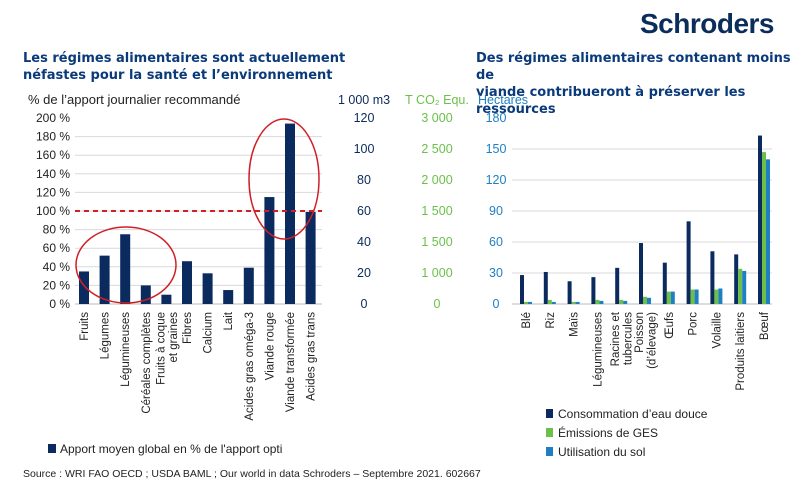 The width and height of the screenshot is (800, 494). I want to click on axis-tick-label: 40, so click(364, 242).